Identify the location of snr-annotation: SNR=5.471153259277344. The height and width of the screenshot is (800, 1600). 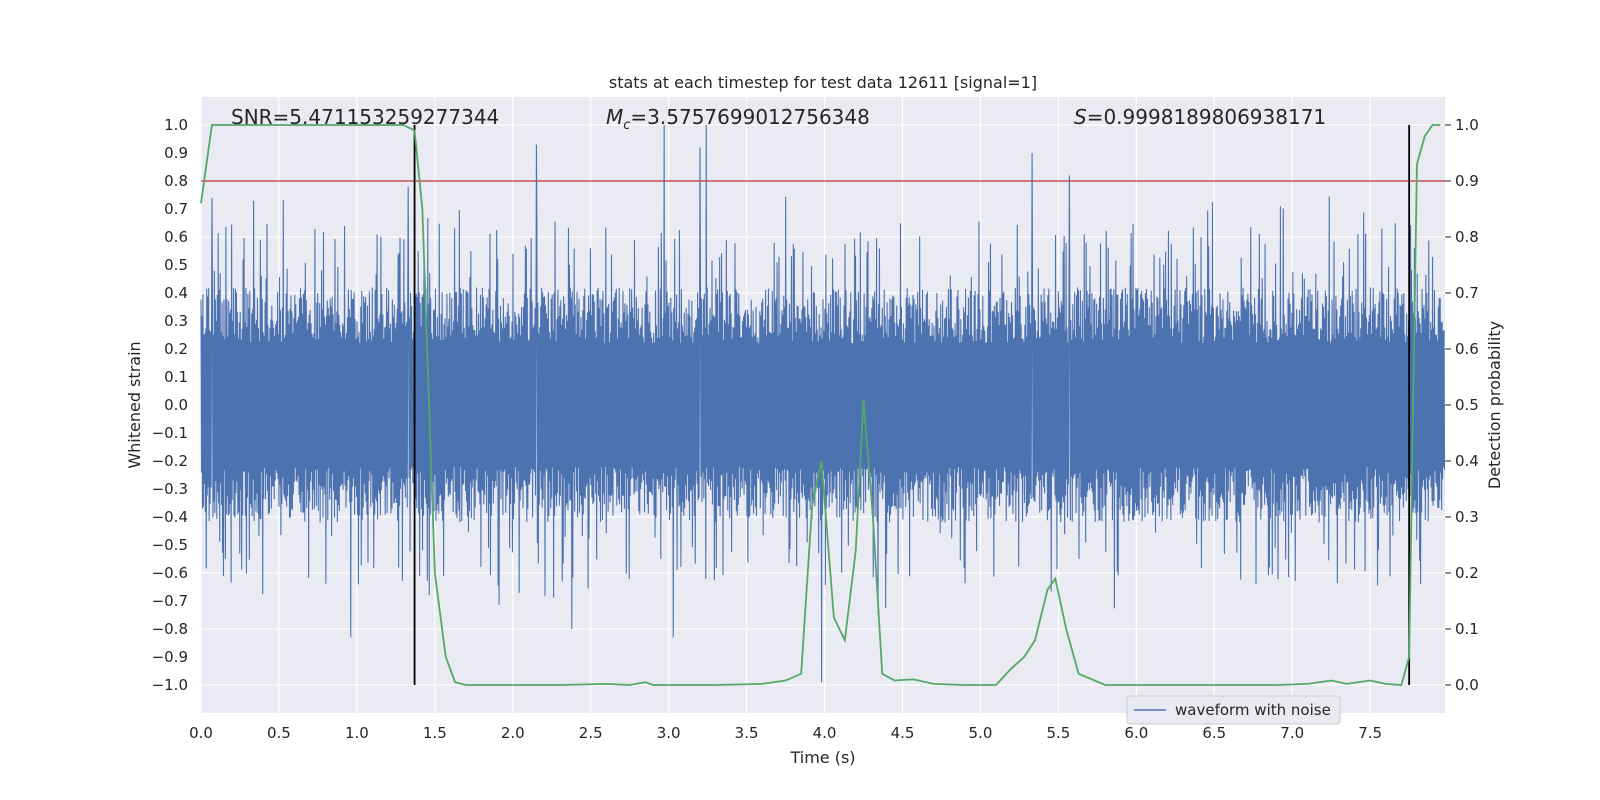
(365, 117).